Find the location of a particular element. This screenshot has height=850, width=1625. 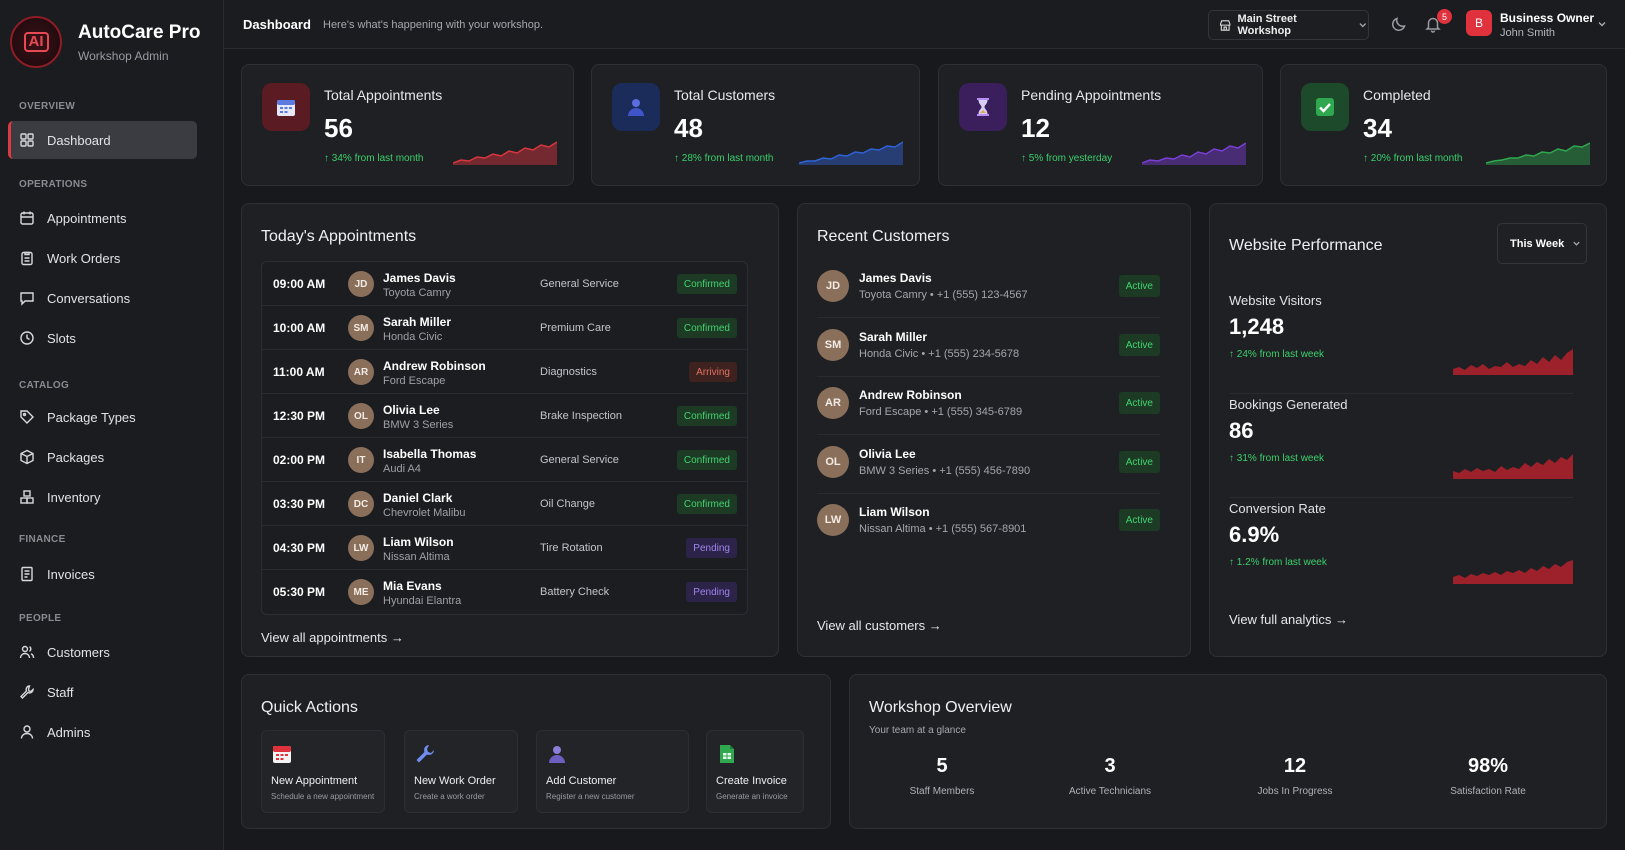

view-full-analytics-link: View full analytics → is located at coordinates (1288, 619).